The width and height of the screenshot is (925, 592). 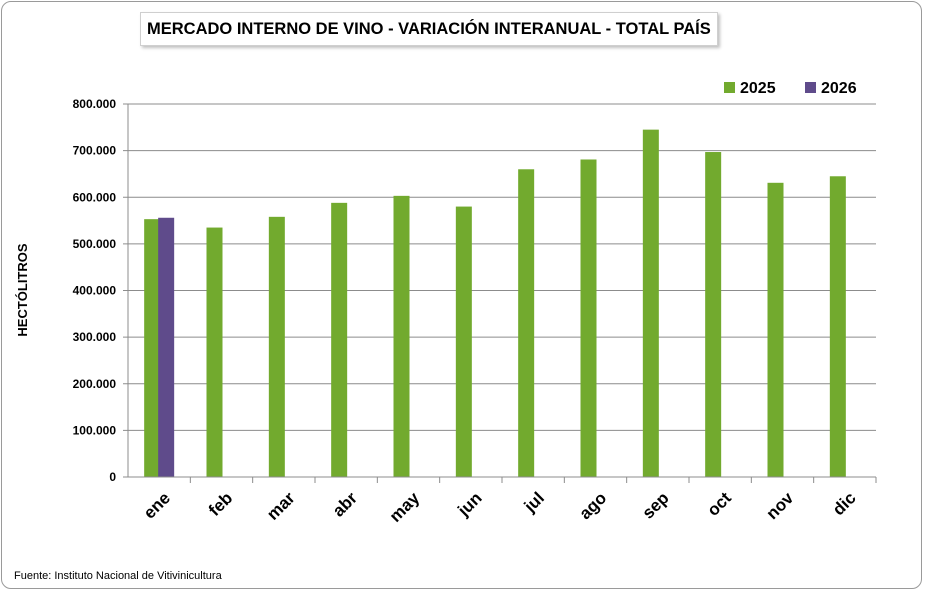 What do you see at coordinates (729, 87) in the screenshot?
I see `legend-swatch-2025` at bounding box center [729, 87].